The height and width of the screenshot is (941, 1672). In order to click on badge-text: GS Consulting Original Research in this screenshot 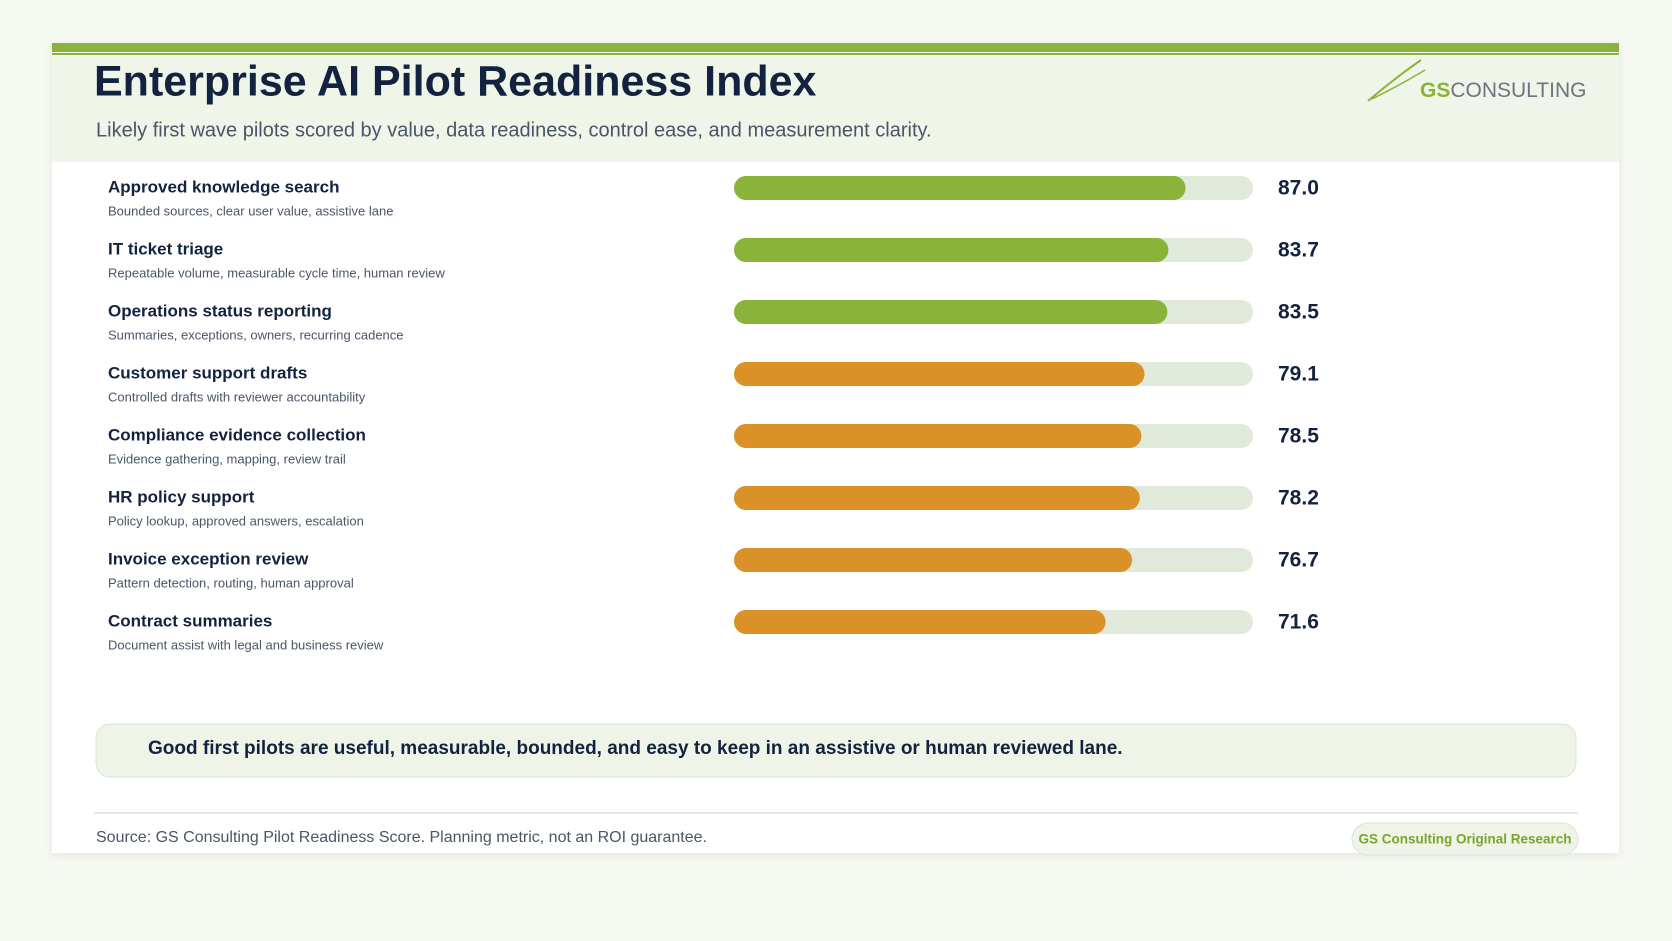, I will do `click(1464, 839)`.